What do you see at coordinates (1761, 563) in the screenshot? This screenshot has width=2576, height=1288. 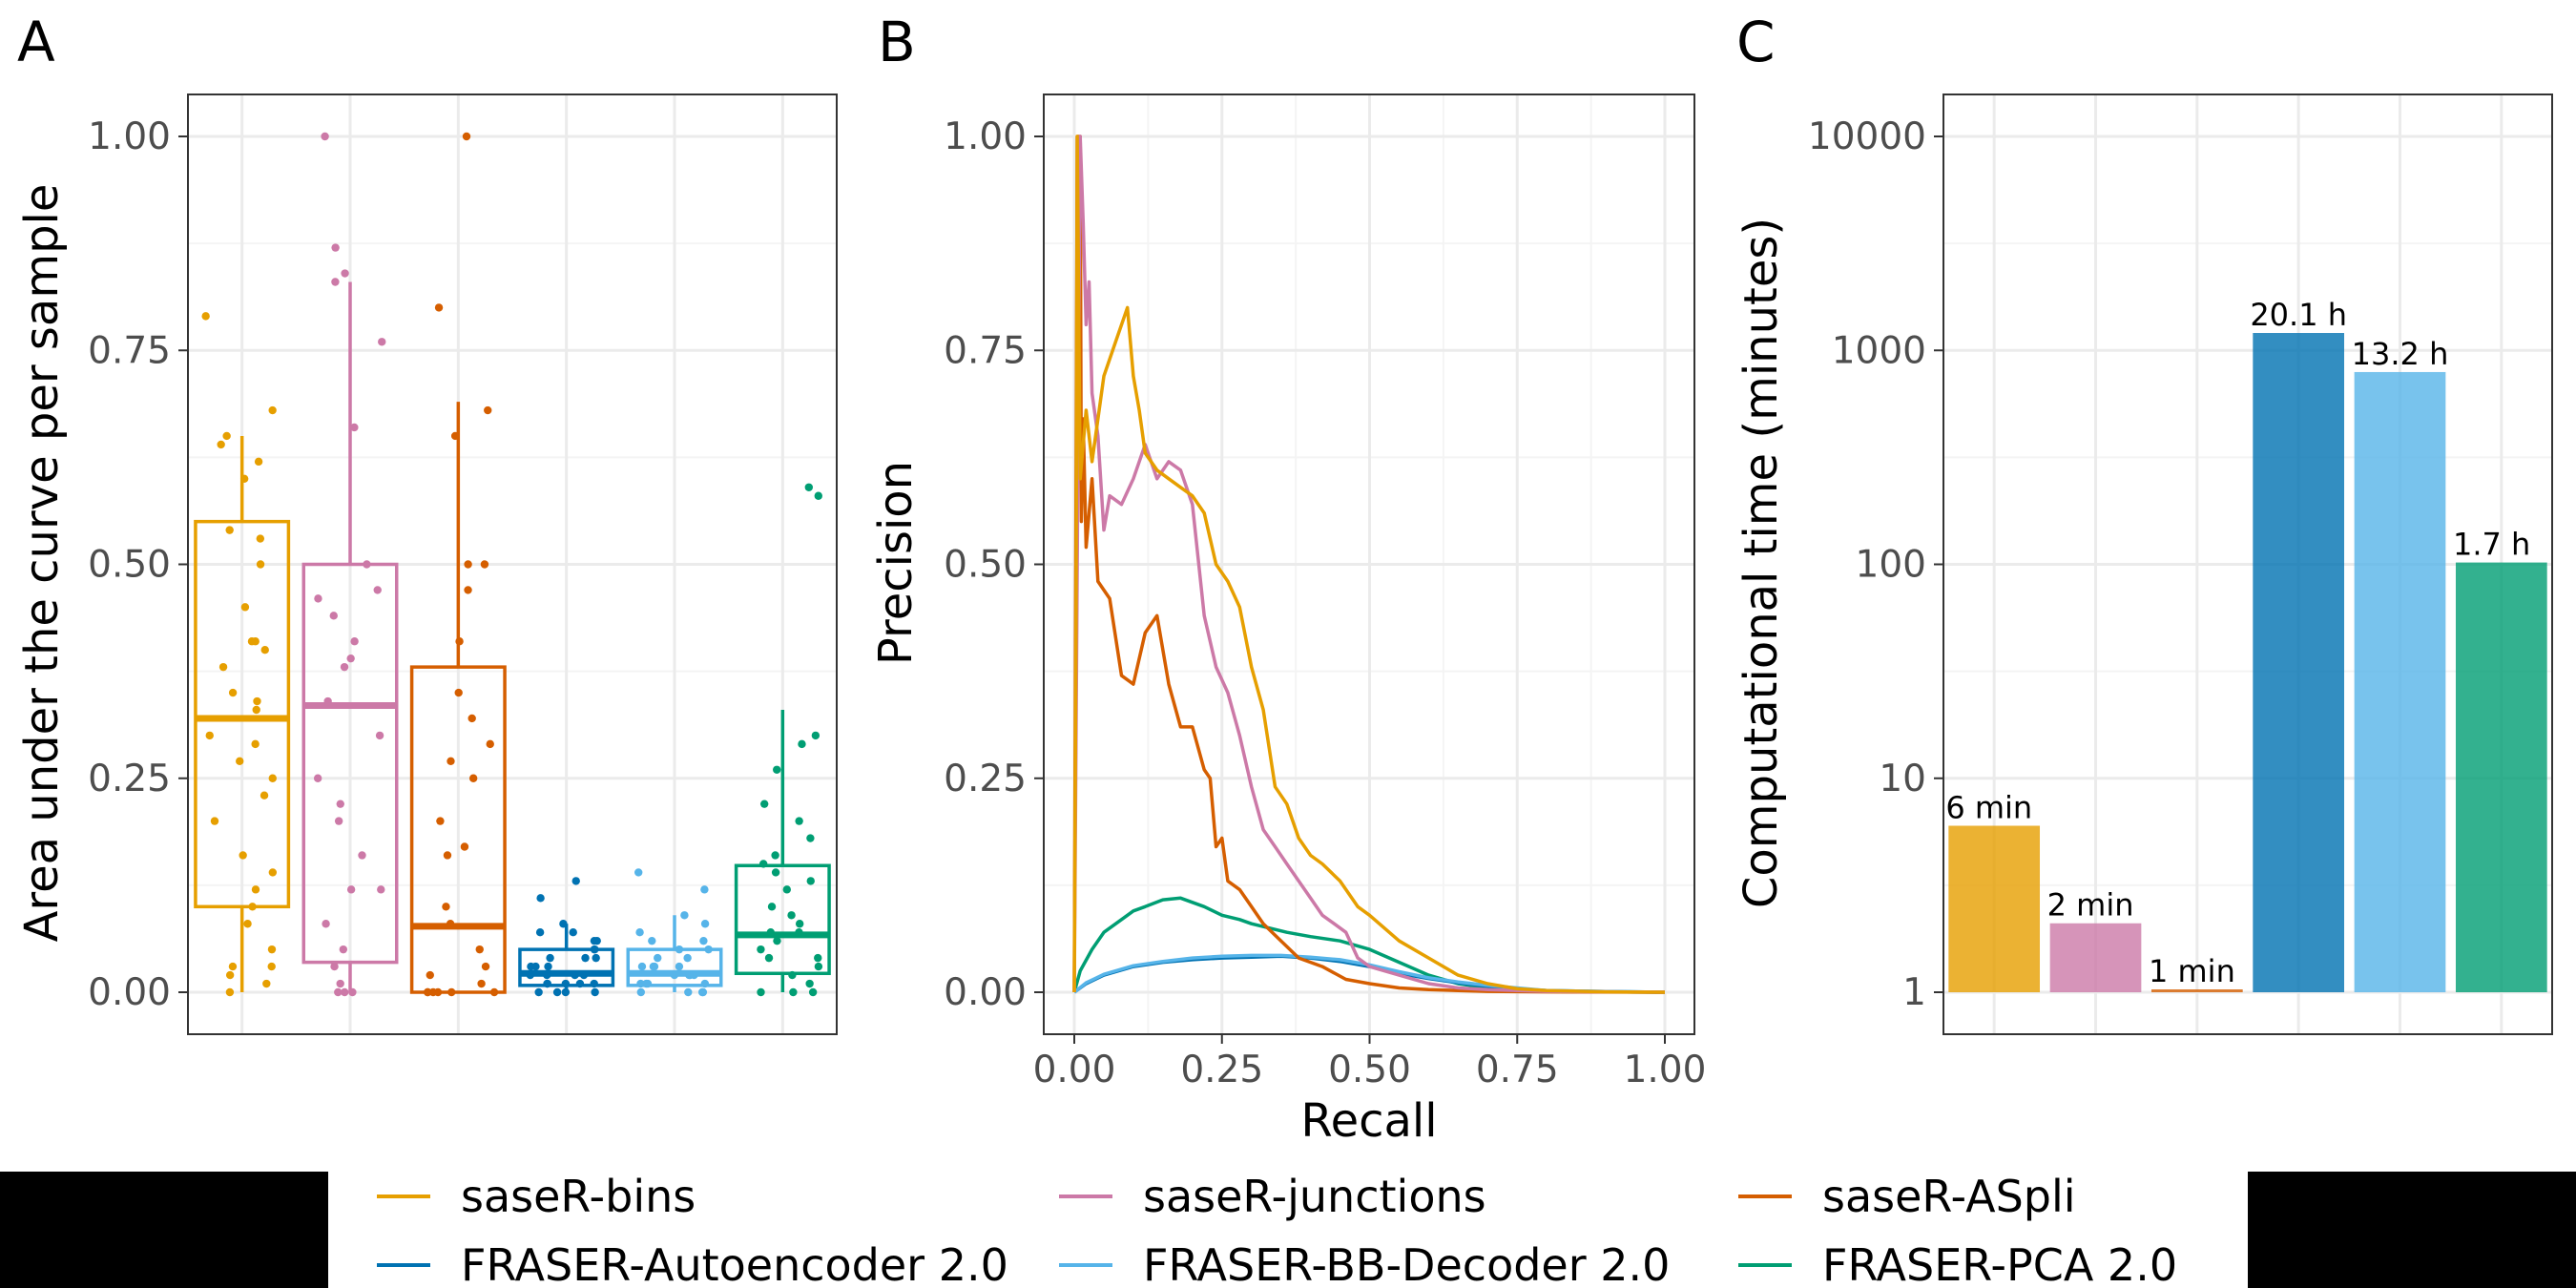 I see `panel-c-y-axis-title: Computational time (minutes)` at bounding box center [1761, 563].